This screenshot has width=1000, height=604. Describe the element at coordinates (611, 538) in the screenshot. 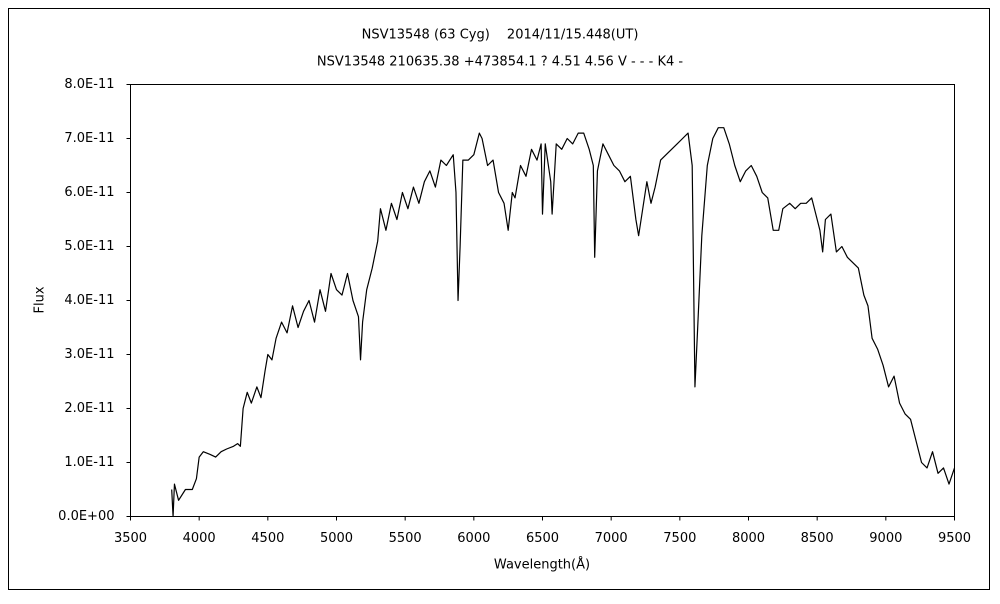

I see `x-tick-label: 7000` at that location.